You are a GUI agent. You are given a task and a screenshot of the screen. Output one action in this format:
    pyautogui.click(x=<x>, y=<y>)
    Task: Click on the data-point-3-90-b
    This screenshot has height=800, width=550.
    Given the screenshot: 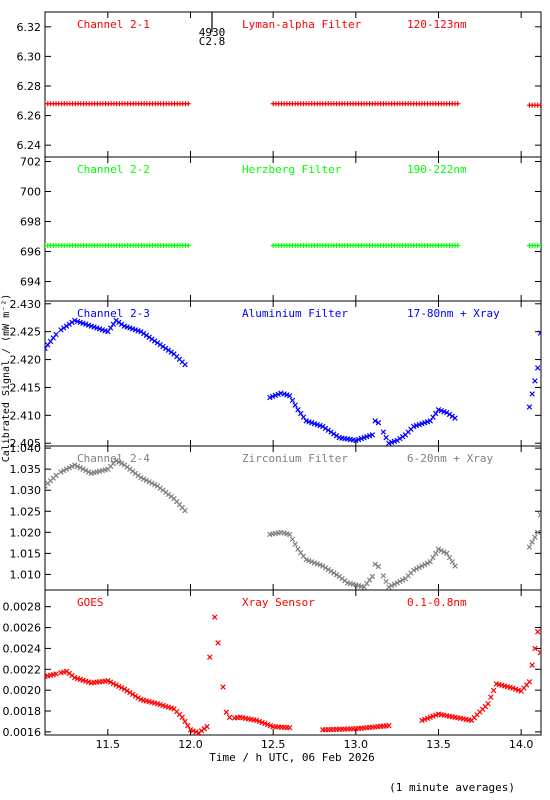 What is the action you would take?
    pyautogui.click(x=378, y=423)
    